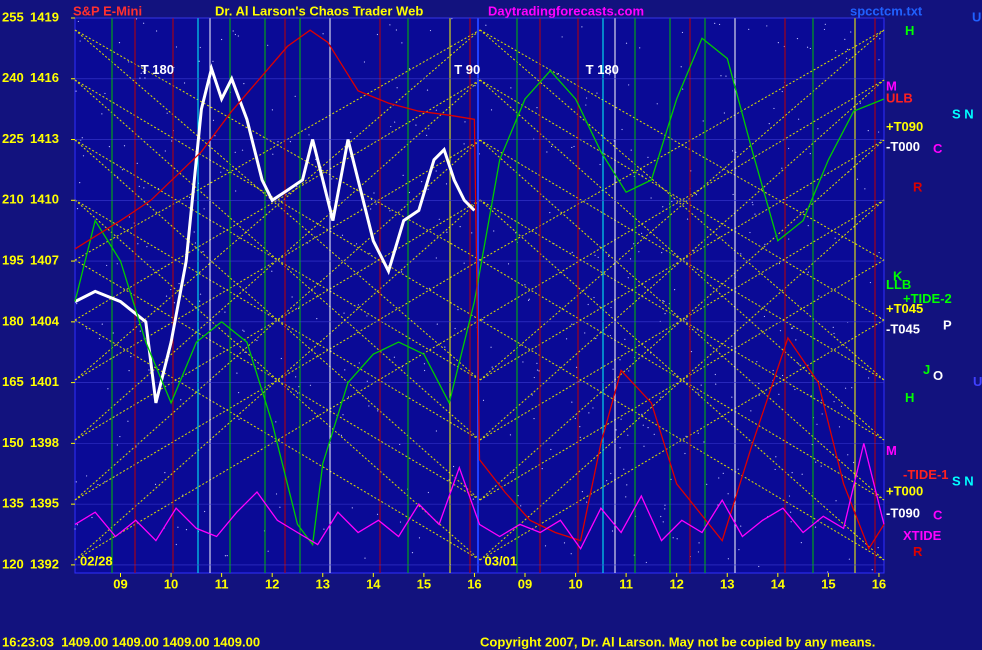  What do you see at coordinates (13, 503) in the screenshot?
I see `y-tick-label: 135` at bounding box center [13, 503].